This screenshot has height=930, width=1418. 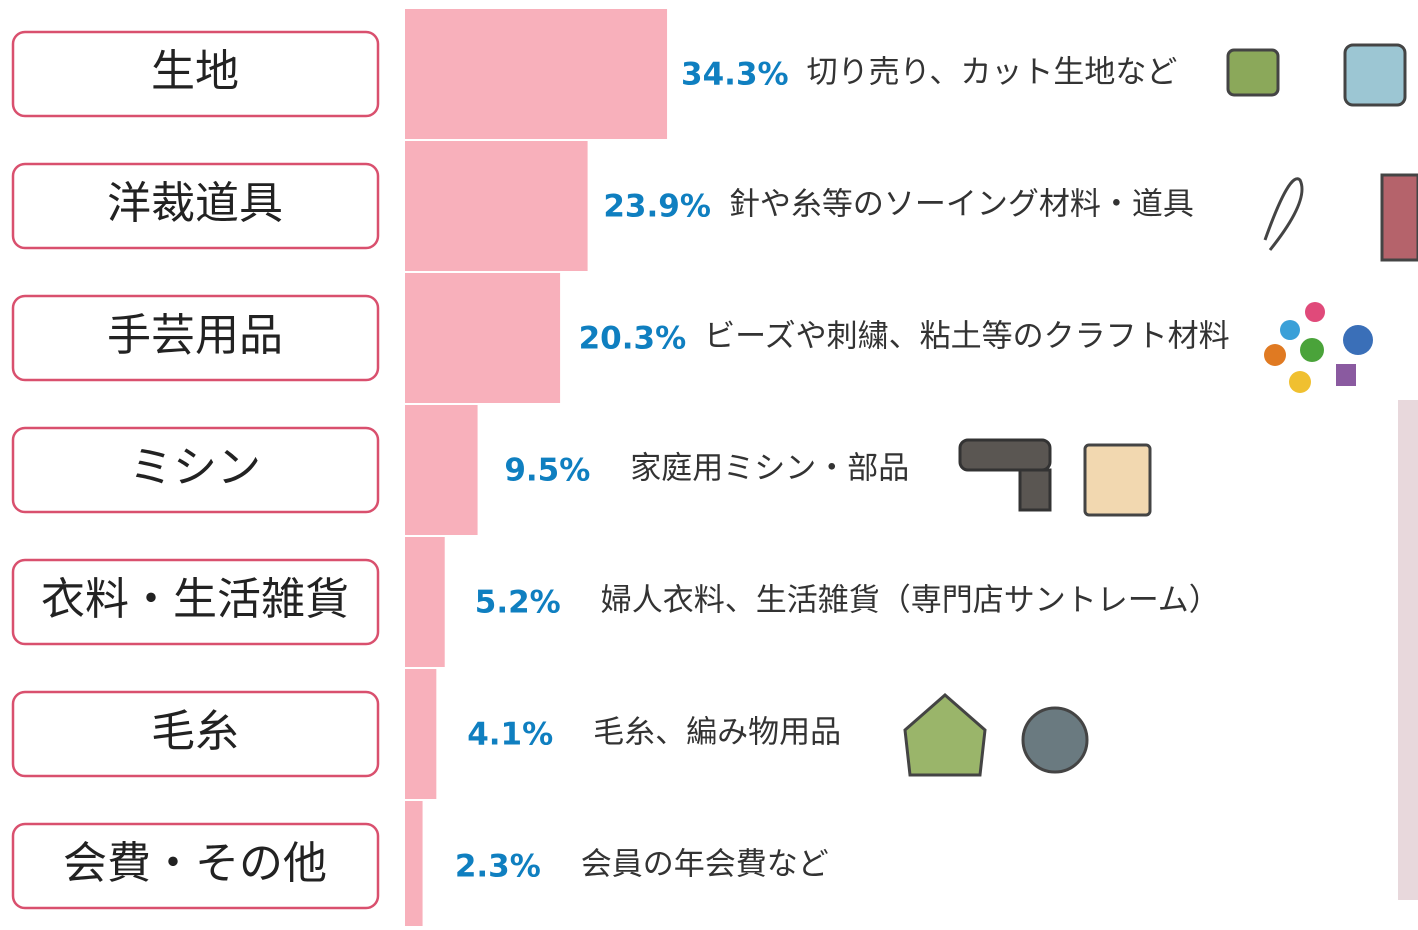 What do you see at coordinates (1408, 650) in the screenshot?
I see `photo-edge` at bounding box center [1408, 650].